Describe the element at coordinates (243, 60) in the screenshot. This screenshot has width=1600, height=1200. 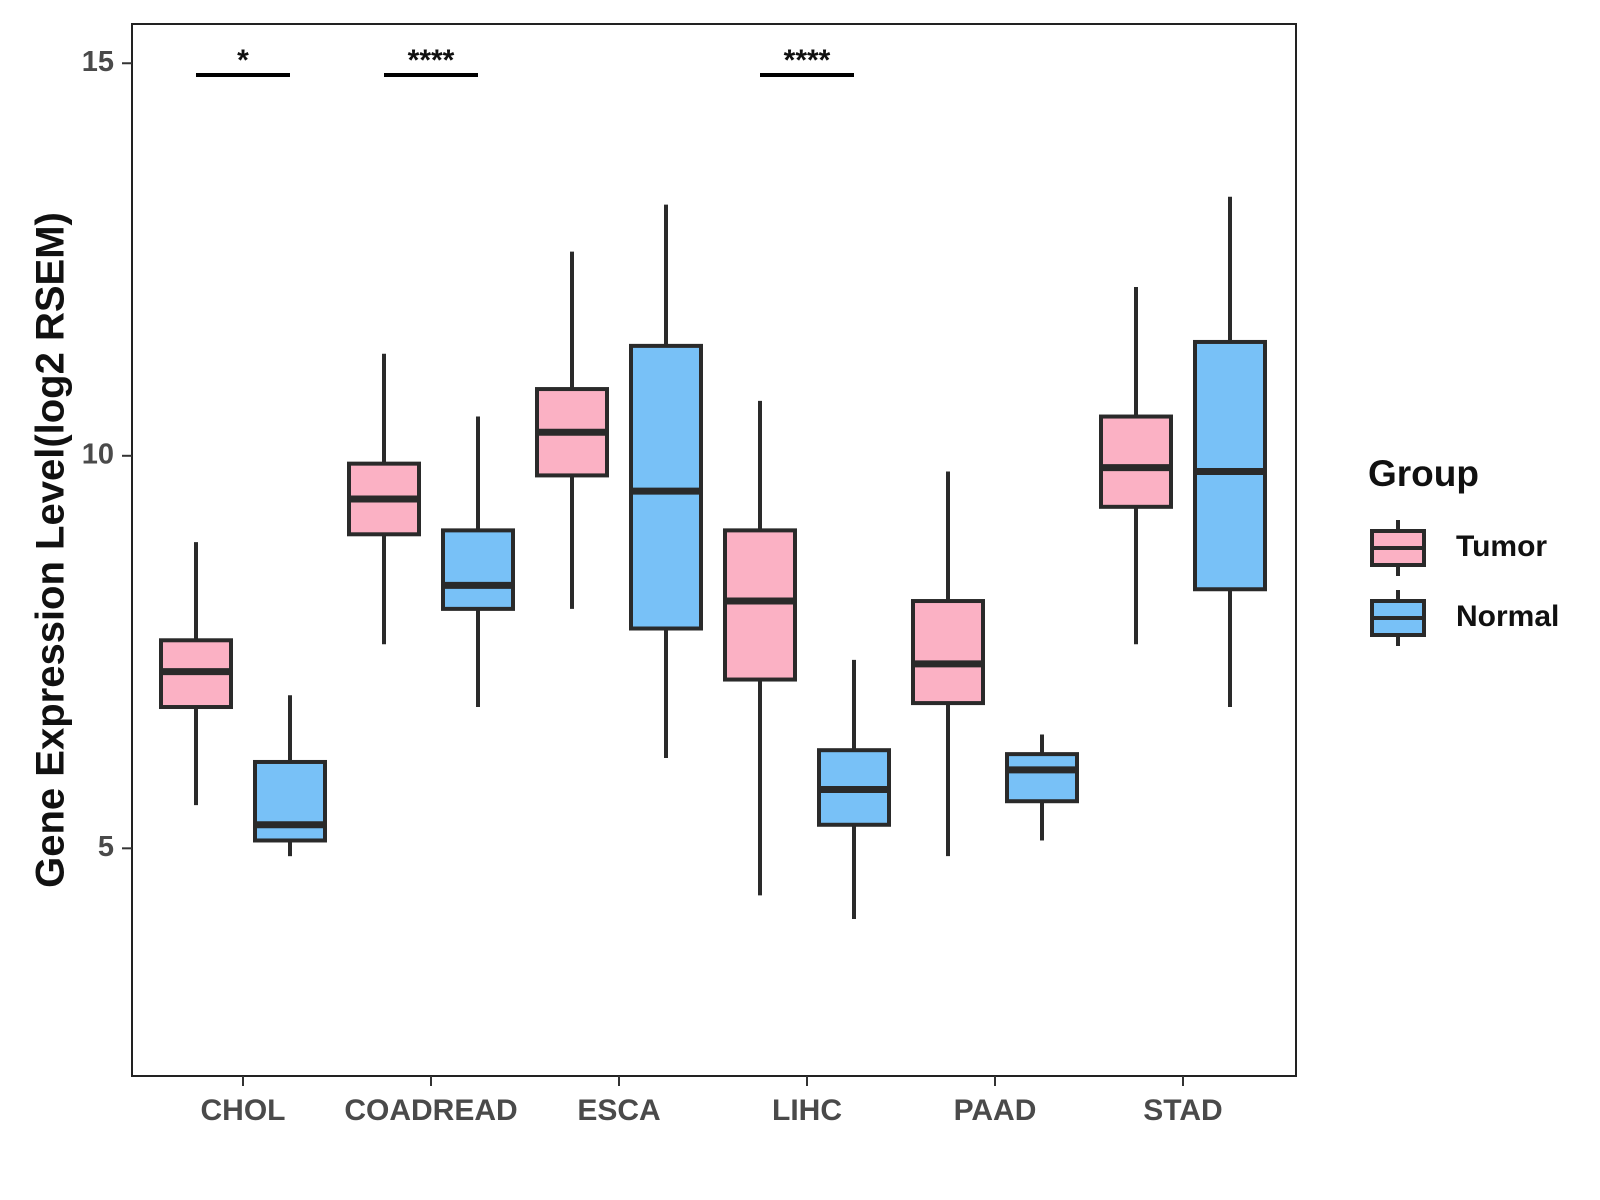
I see `significance-label: *` at that location.